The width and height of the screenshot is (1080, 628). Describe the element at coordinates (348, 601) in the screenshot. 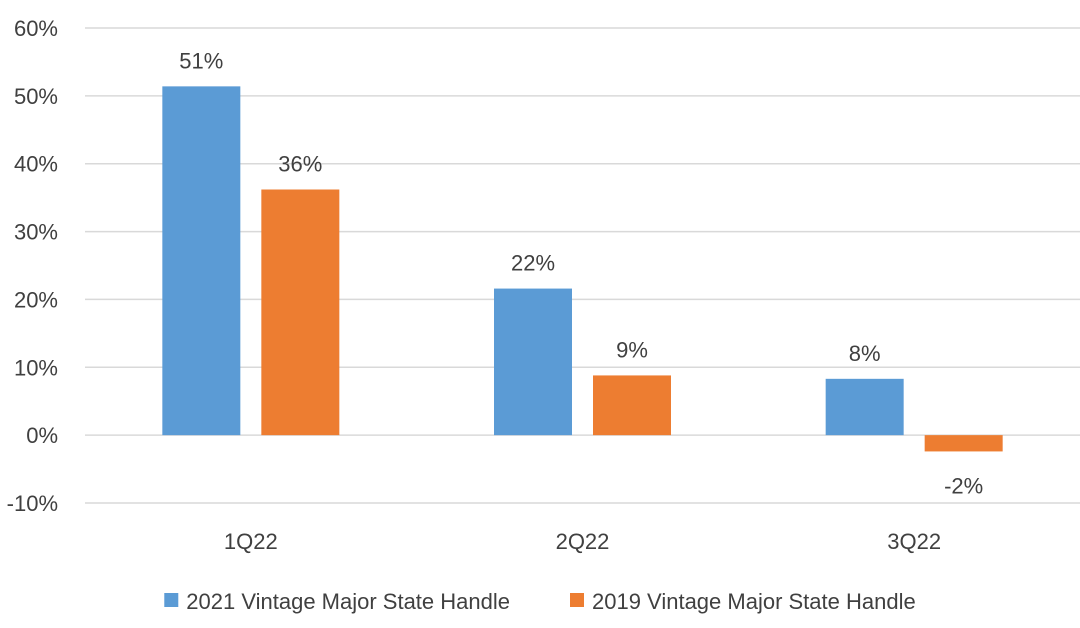

I see `legend-label: 2021 Vintage Major State Handle` at that location.